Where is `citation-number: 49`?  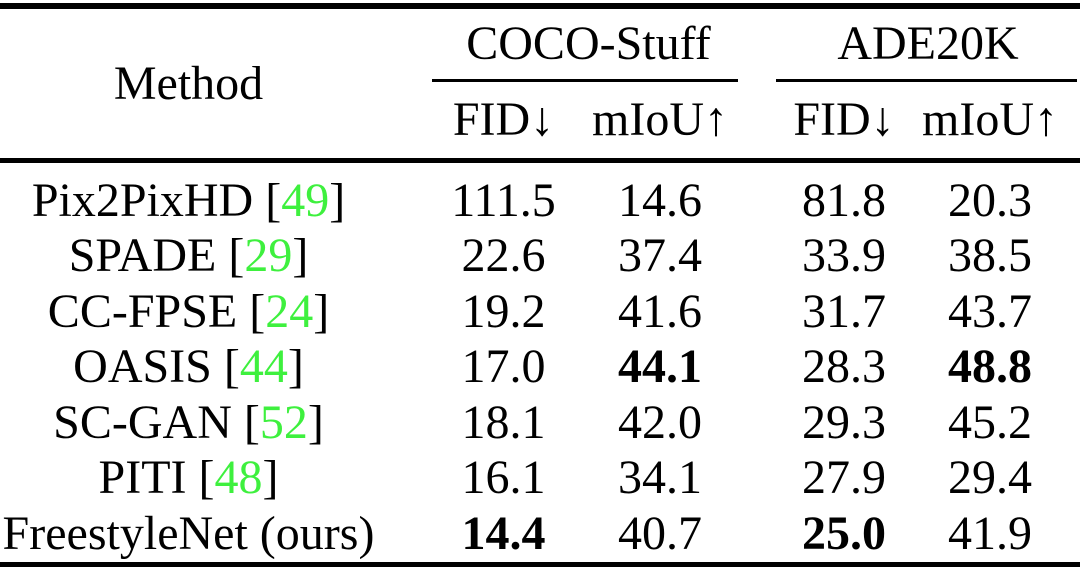
citation-number: 49 is located at coordinates (305, 200).